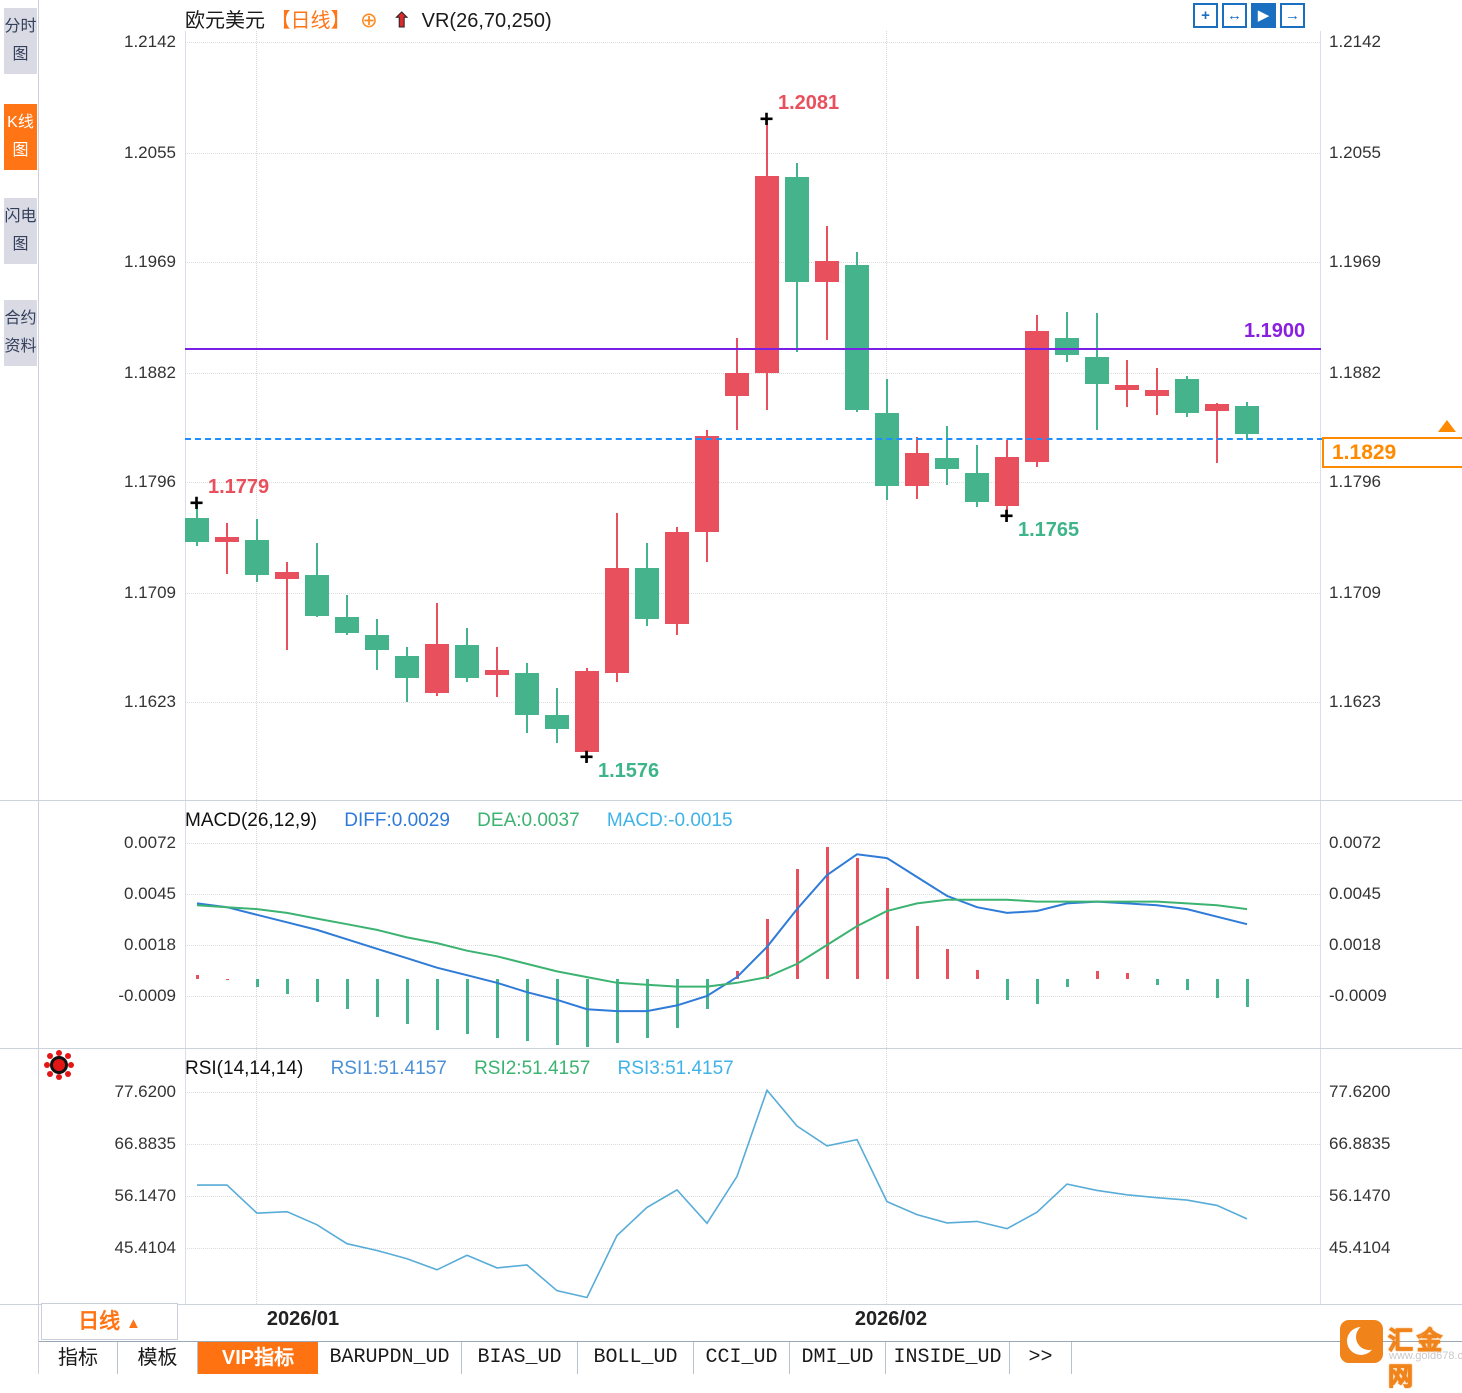  Describe the element at coordinates (145, 1247) in the screenshot. I see `rsi-y-label-left: 45.4104` at that location.